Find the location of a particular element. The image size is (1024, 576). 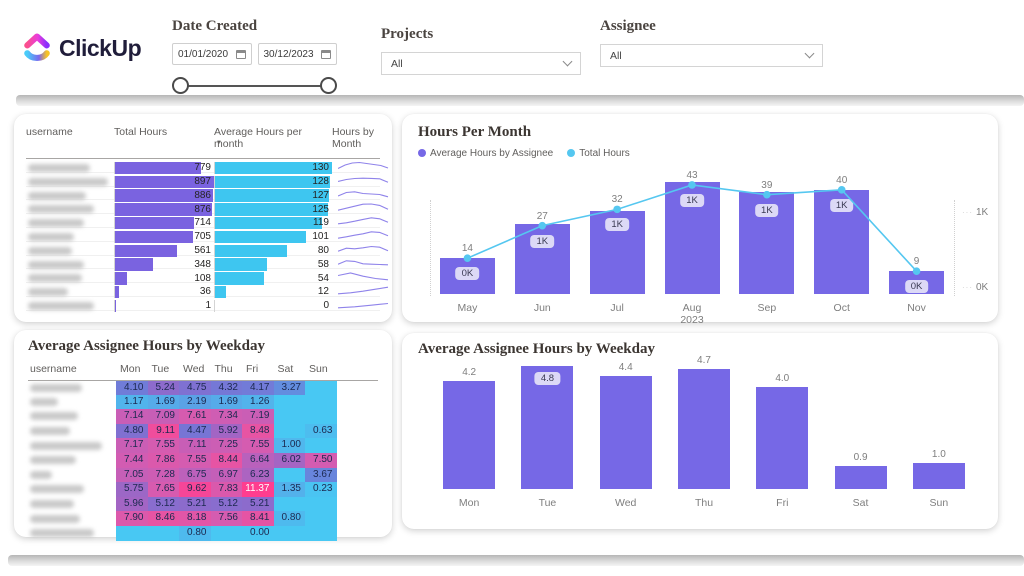

heatmap-cell: 4.75 is located at coordinates (195, 388).